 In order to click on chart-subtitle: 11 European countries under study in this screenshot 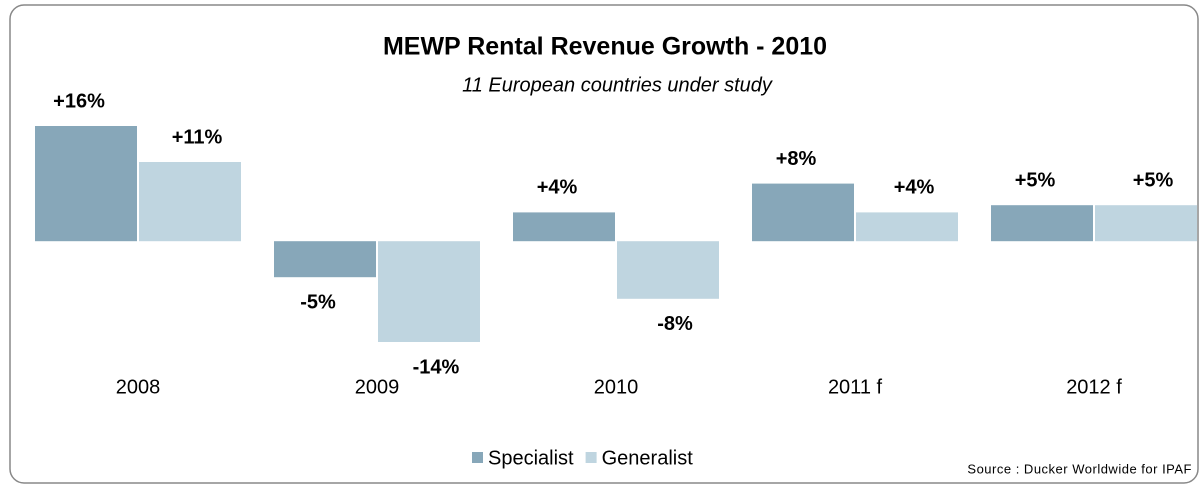, I will do `click(617, 85)`.